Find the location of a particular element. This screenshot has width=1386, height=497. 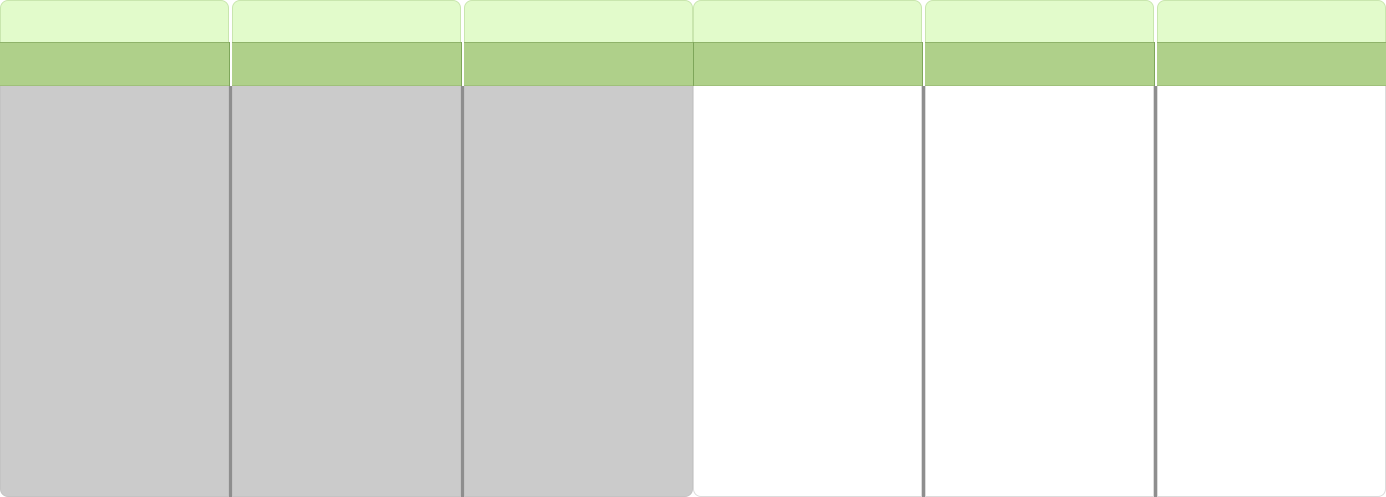

column-1-body is located at coordinates (114, 291).